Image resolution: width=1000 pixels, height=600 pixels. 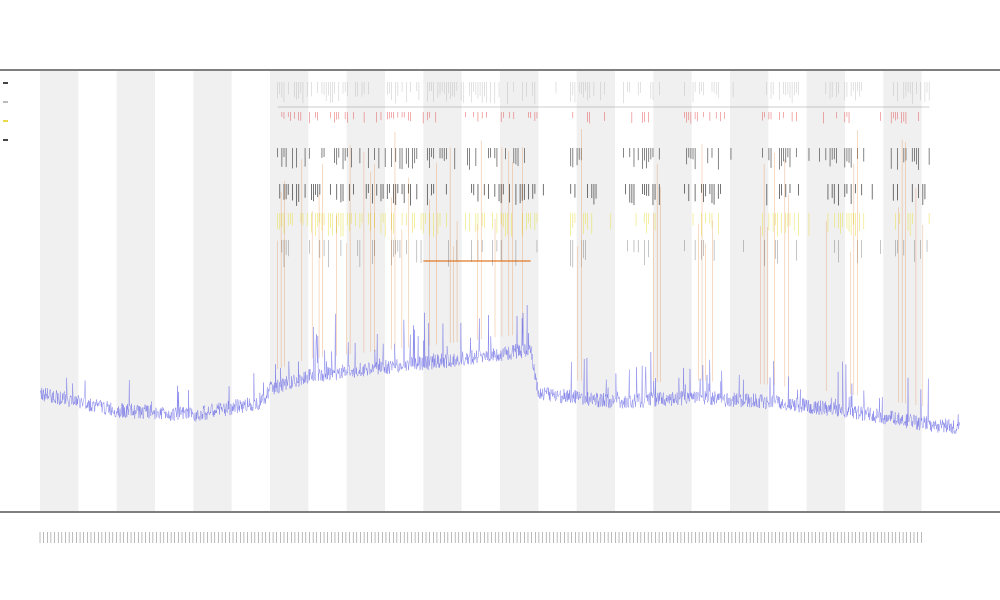 I want to click on legend, so click(x=5, y=111).